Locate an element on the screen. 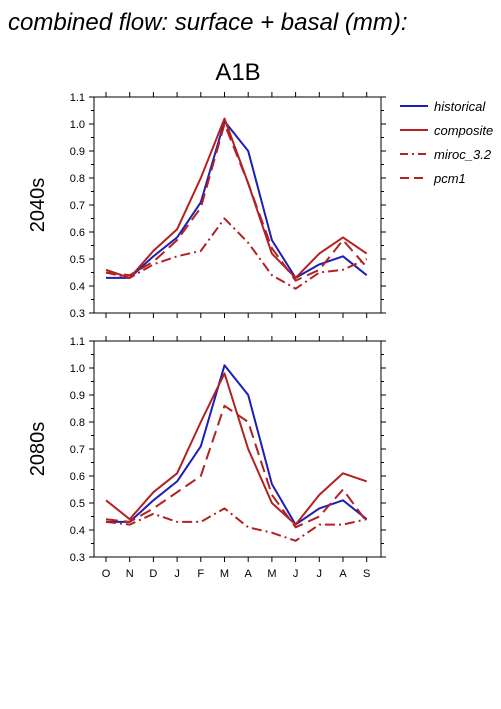 The image size is (501, 709). legend: historical composite miroc_3.2 pcm1 is located at coordinates (446, 142).